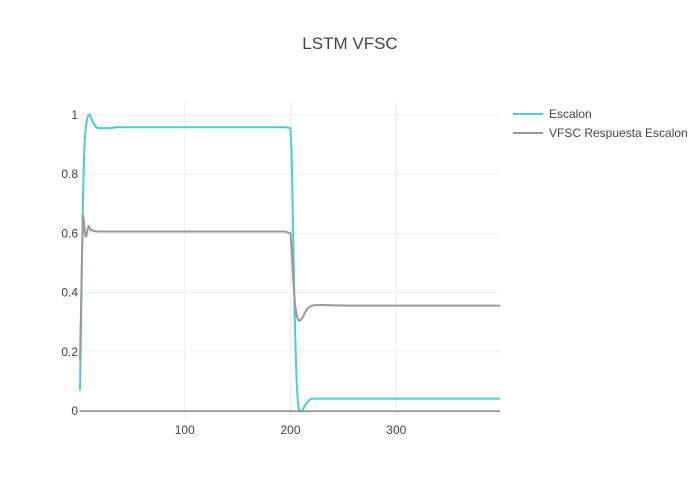 The width and height of the screenshot is (700, 500). Describe the element at coordinates (69, 174) in the screenshot. I see `y-tick-label: 0.8` at that location.